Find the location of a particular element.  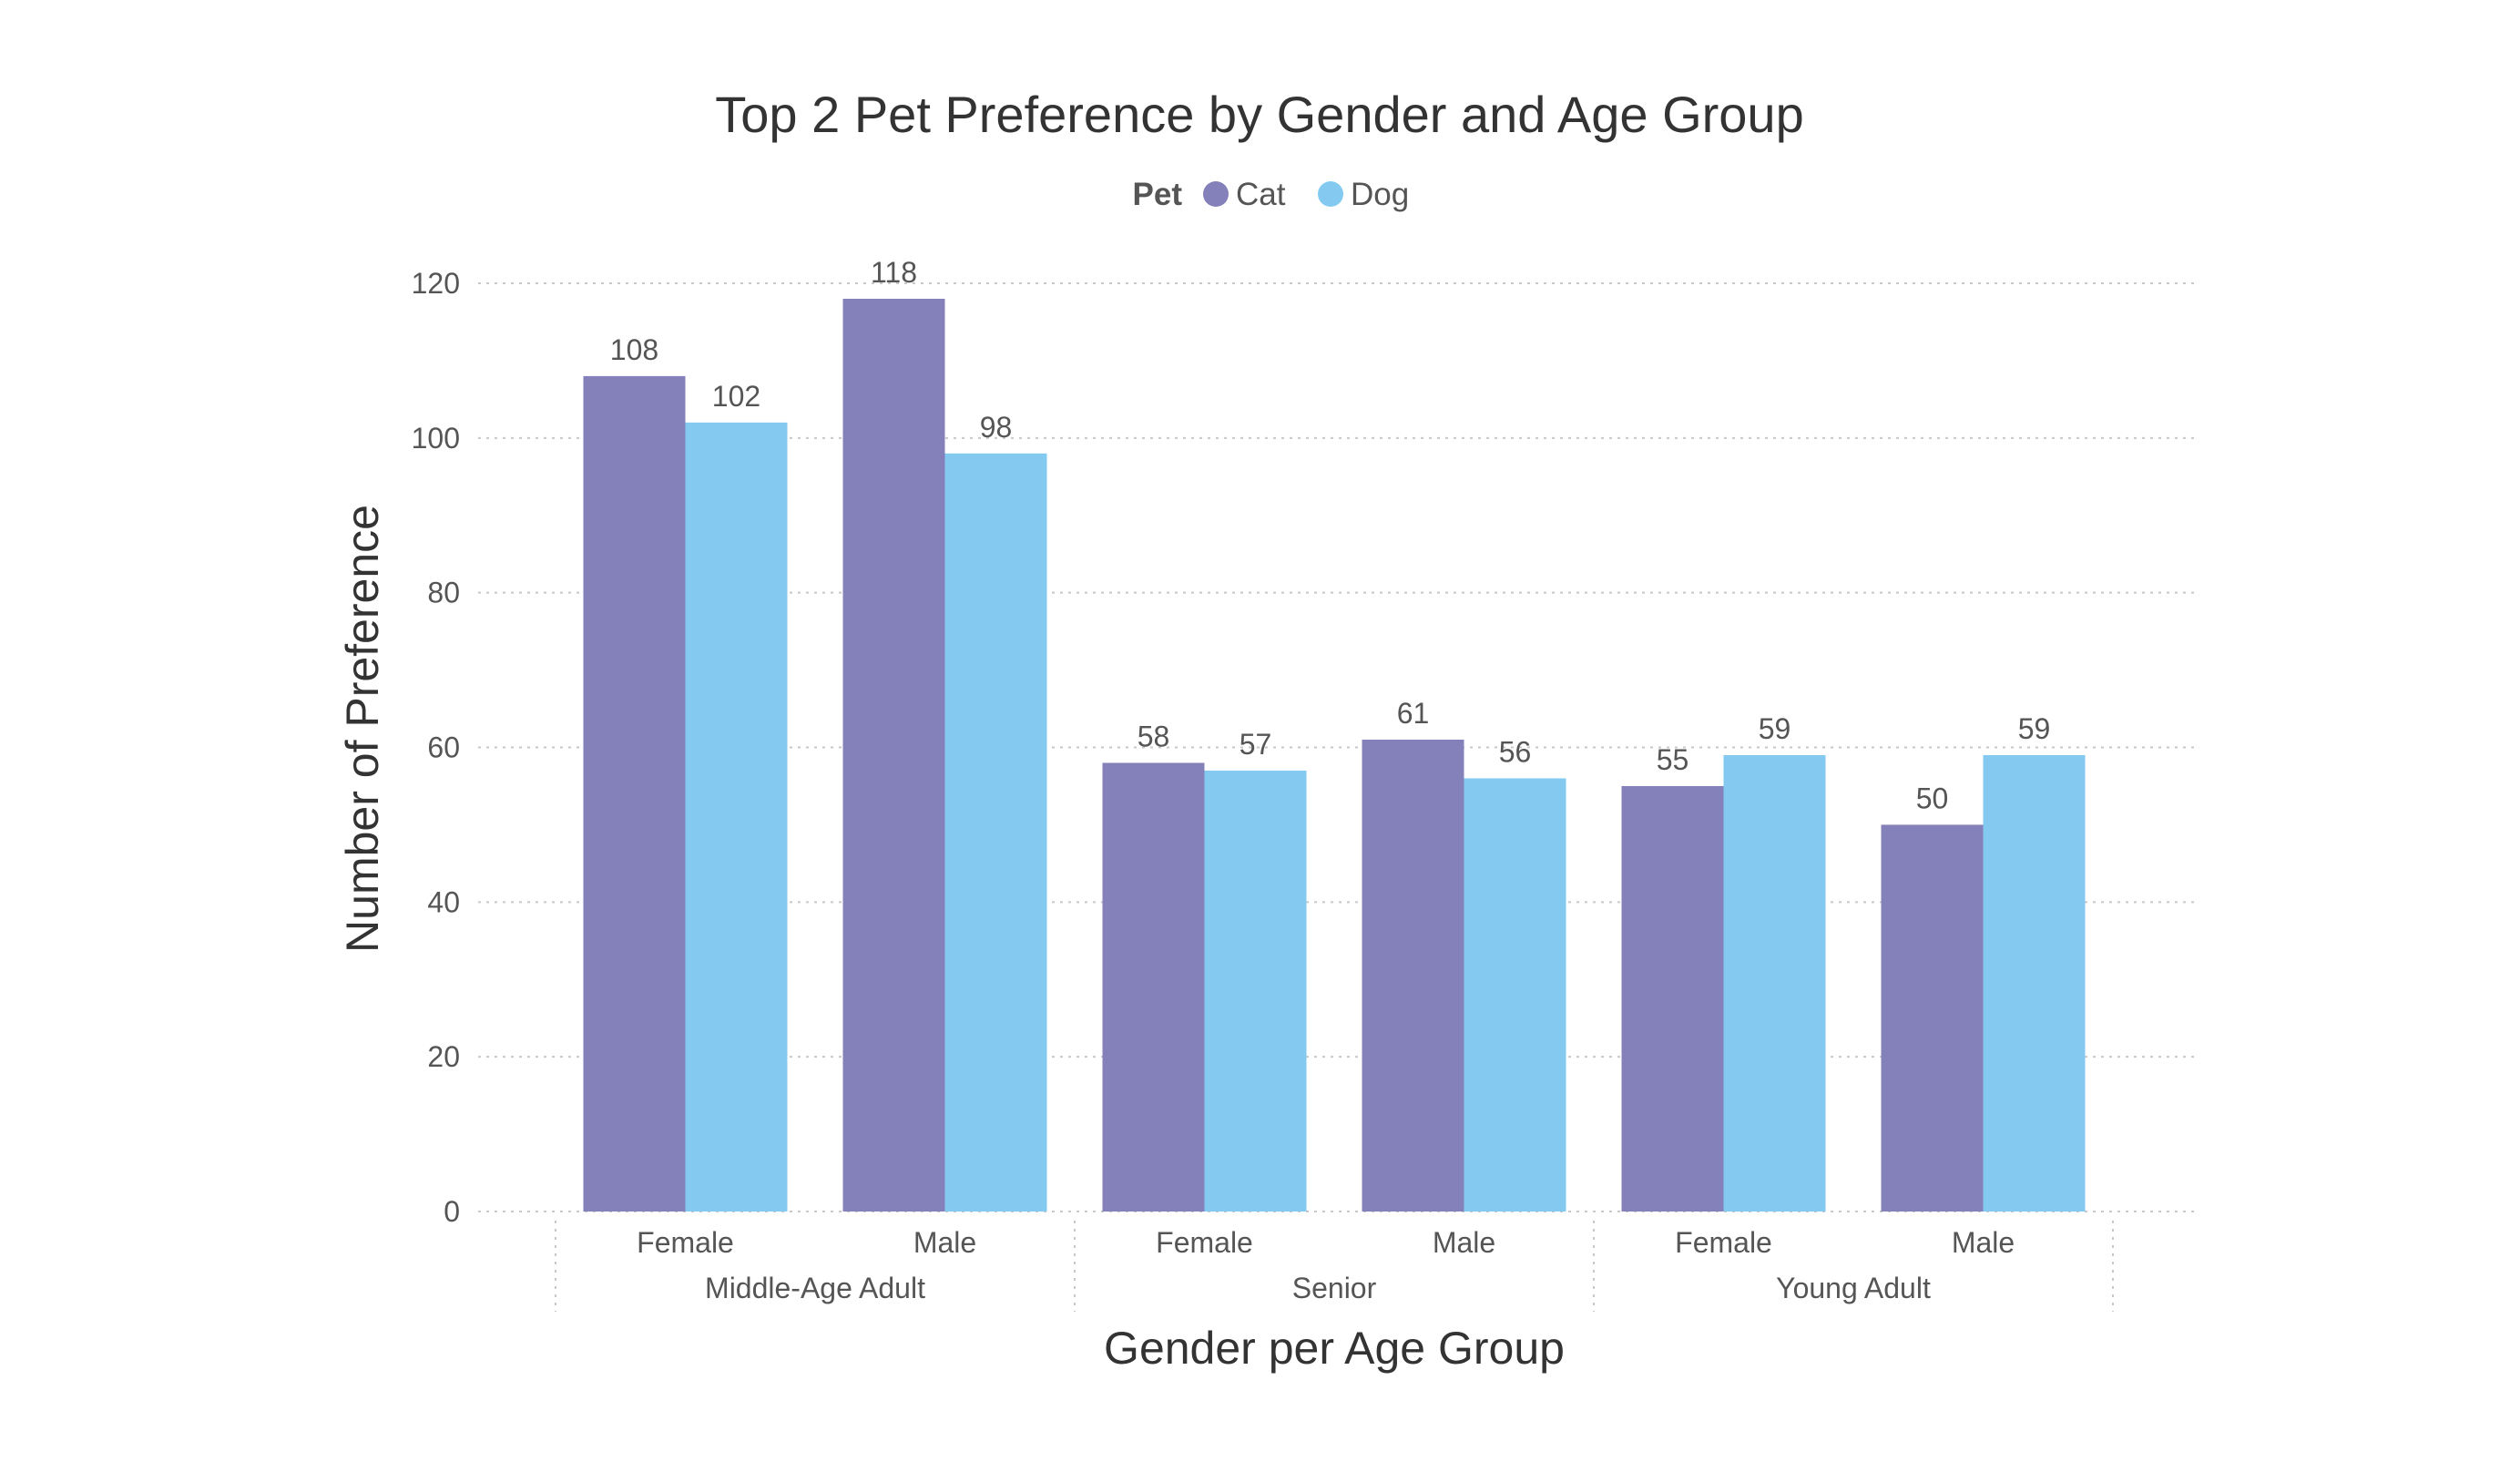

data-label-cat: 108 is located at coordinates (634, 349).